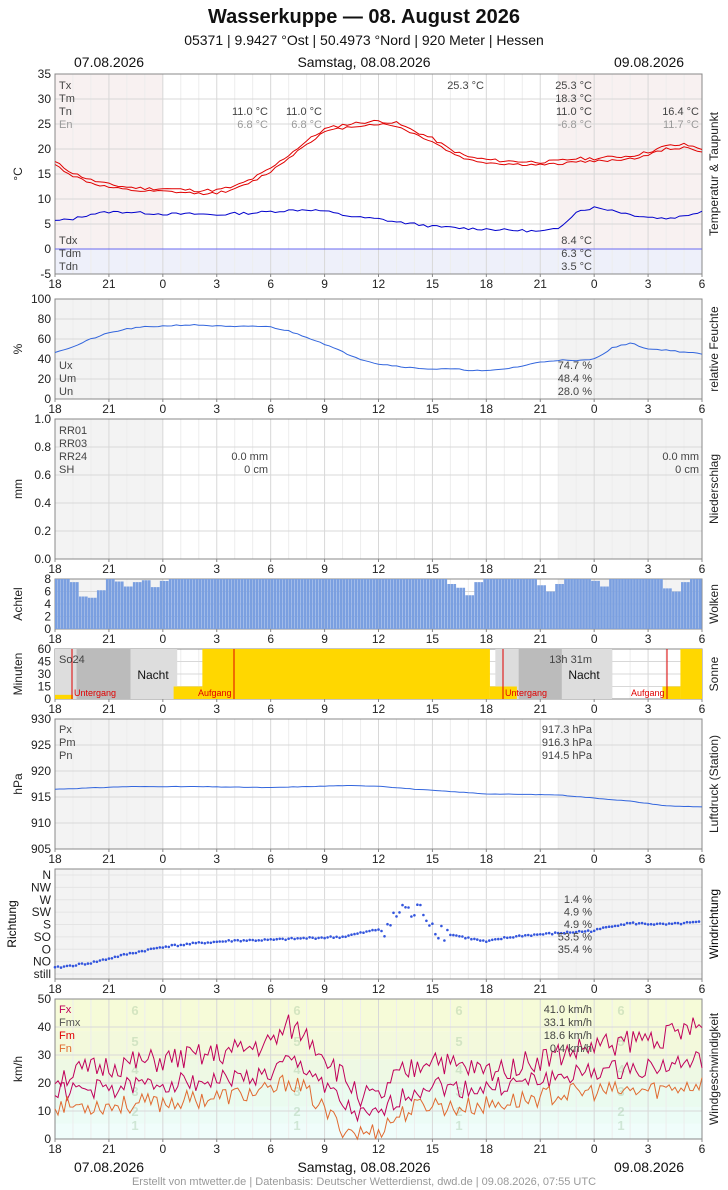 This screenshot has height=1190, width=728. I want to click on clouds-xtick-label: 6, so click(702, 639).